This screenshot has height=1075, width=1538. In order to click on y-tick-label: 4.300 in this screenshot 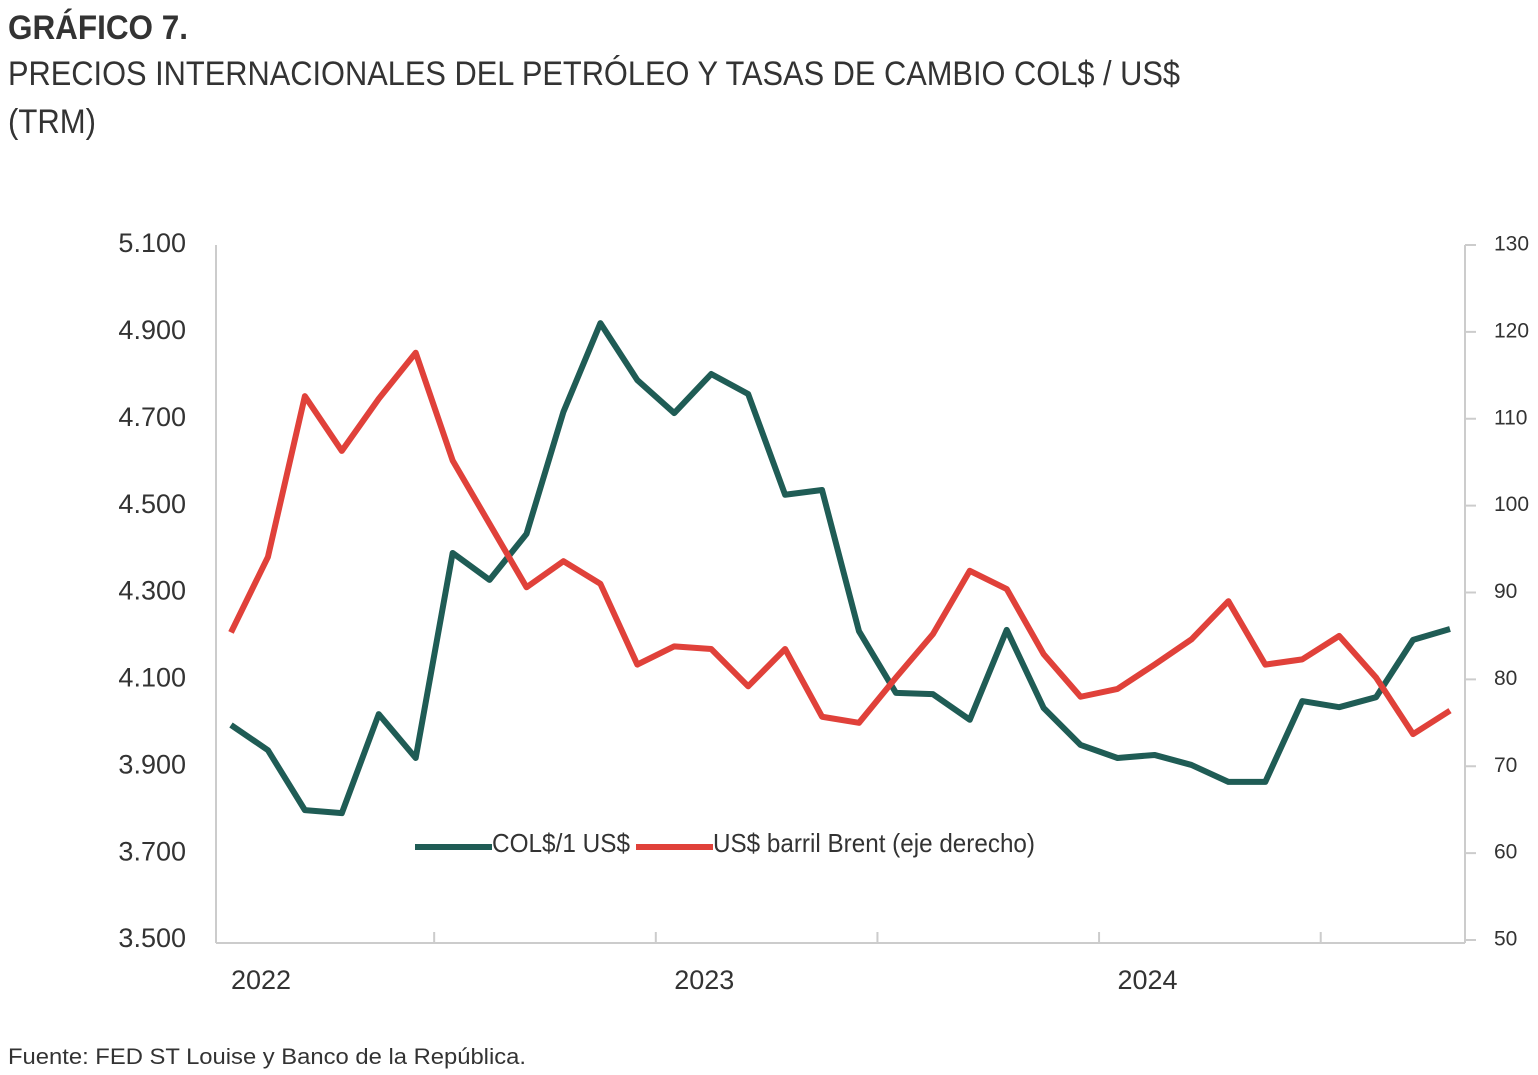, I will do `click(152, 591)`.